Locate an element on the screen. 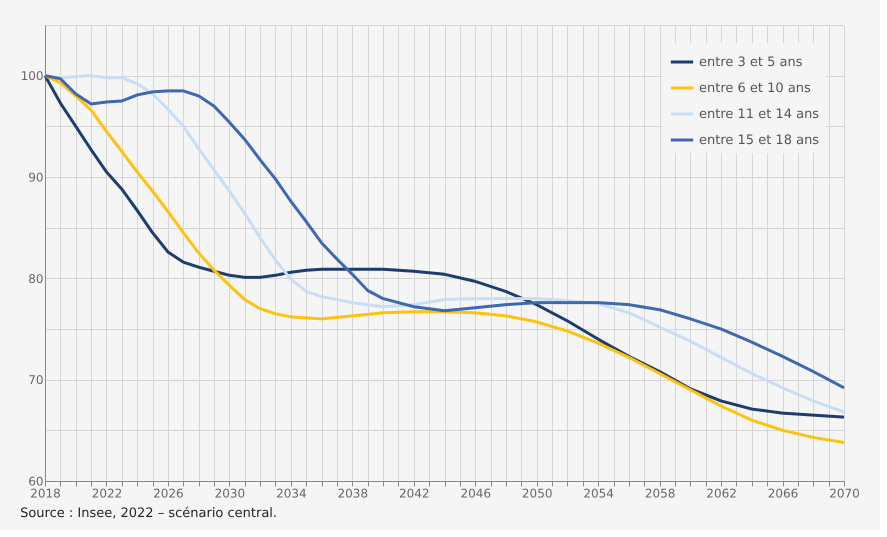 The image size is (887, 537). y-tick-label: 90 is located at coordinates (36, 177).